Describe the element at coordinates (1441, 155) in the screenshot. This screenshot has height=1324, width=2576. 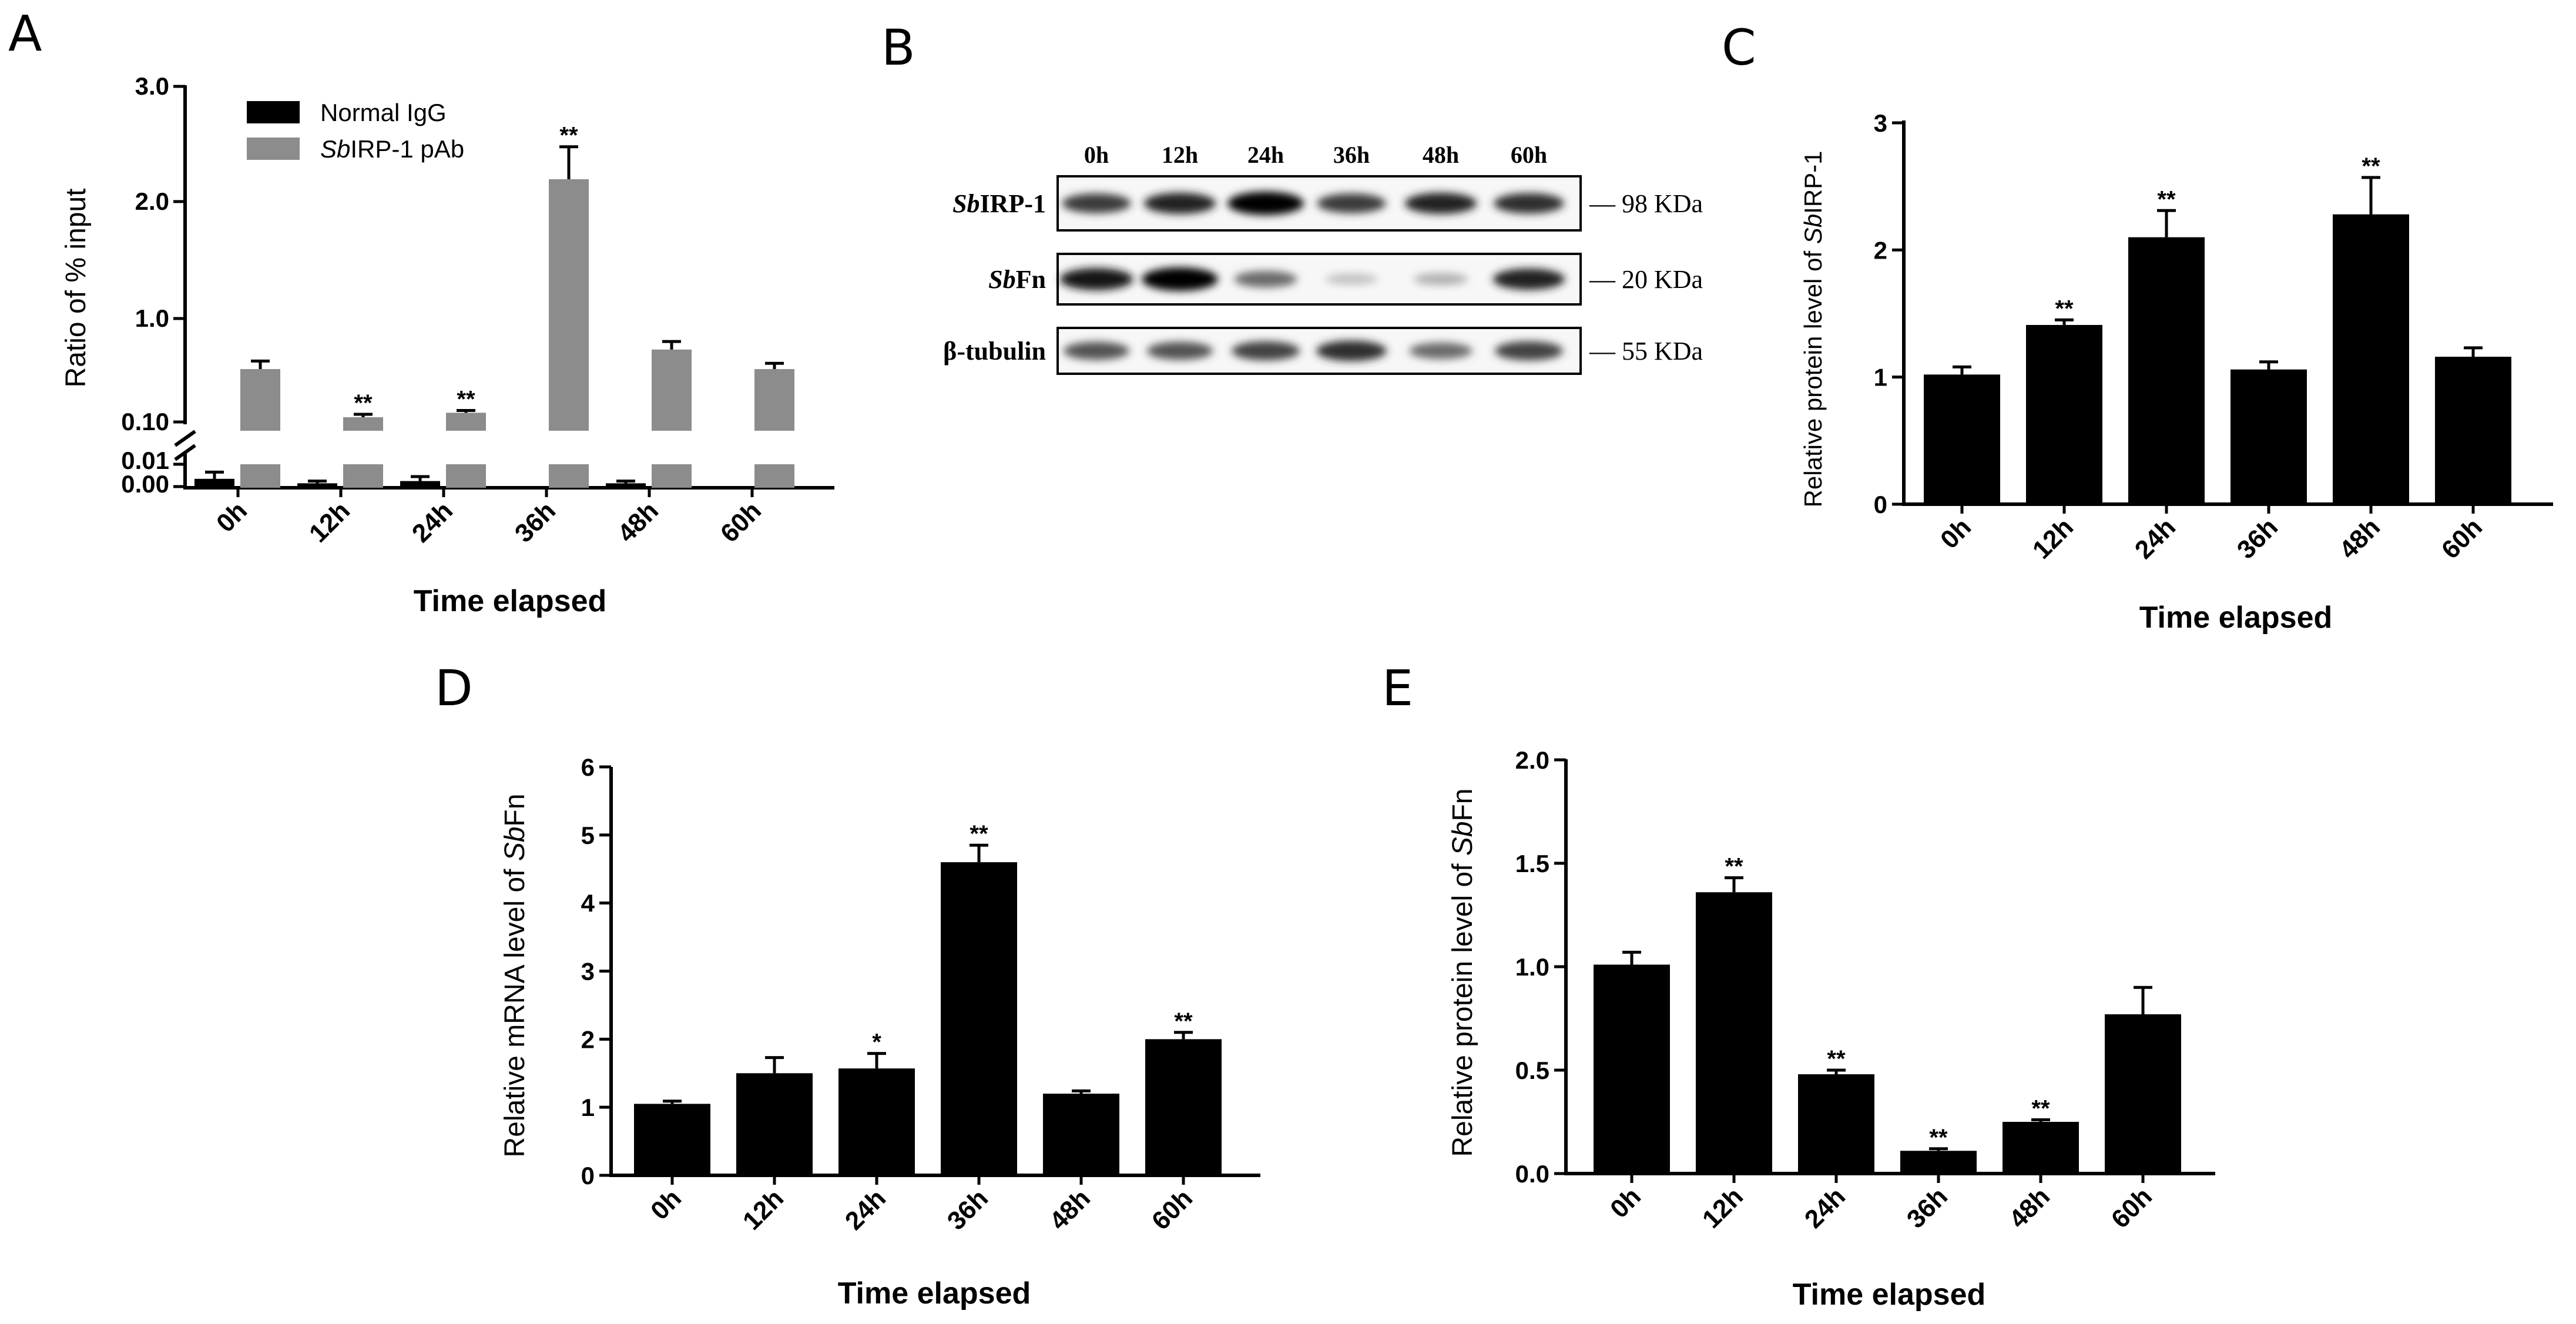
I see `blot-time-label: 48h` at that location.